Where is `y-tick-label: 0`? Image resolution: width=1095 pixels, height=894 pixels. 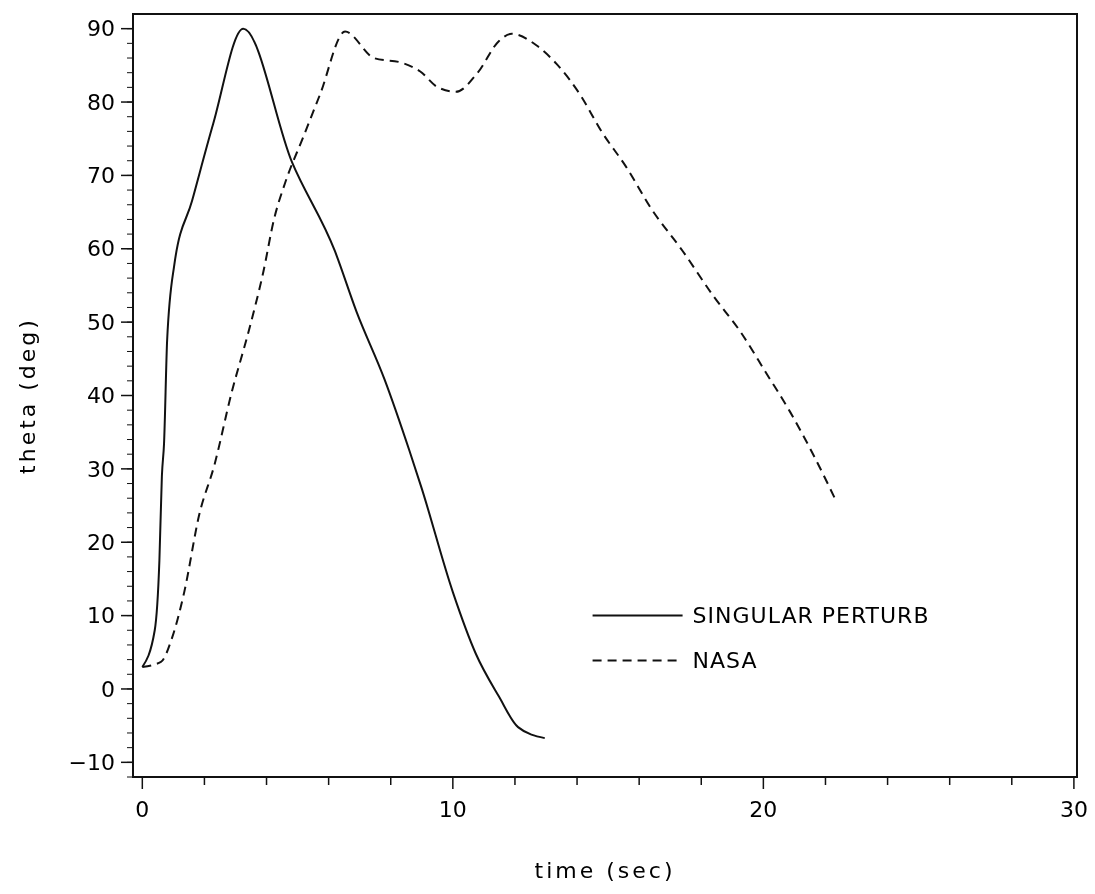
y-tick-label: 0 is located at coordinates (108, 689).